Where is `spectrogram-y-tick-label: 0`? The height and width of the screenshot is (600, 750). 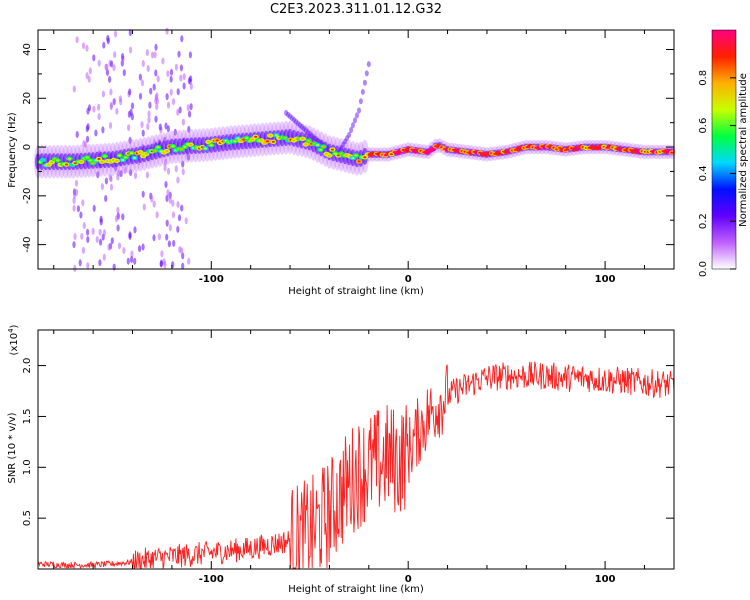 spectrogram-y-tick-label: 0 is located at coordinates (27, 147).